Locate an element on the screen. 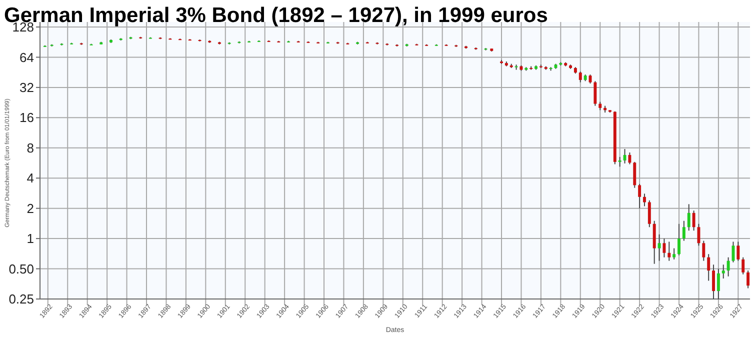 The width and height of the screenshot is (753, 337). y-tick-label: 8 is located at coordinates (30, 148).